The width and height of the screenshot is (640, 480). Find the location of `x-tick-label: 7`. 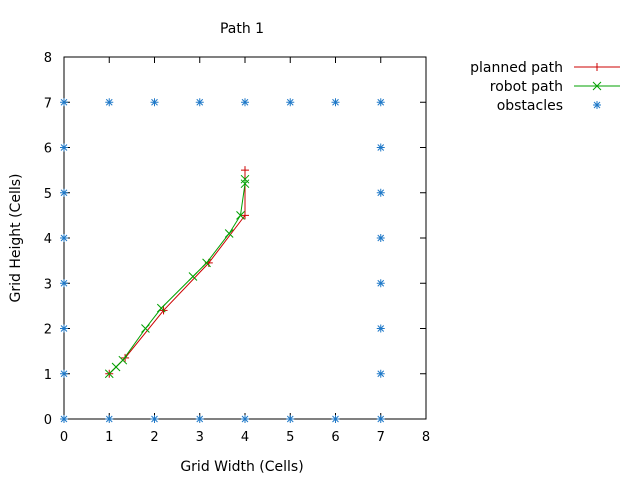

x-tick-label: 7 is located at coordinates (381, 437).